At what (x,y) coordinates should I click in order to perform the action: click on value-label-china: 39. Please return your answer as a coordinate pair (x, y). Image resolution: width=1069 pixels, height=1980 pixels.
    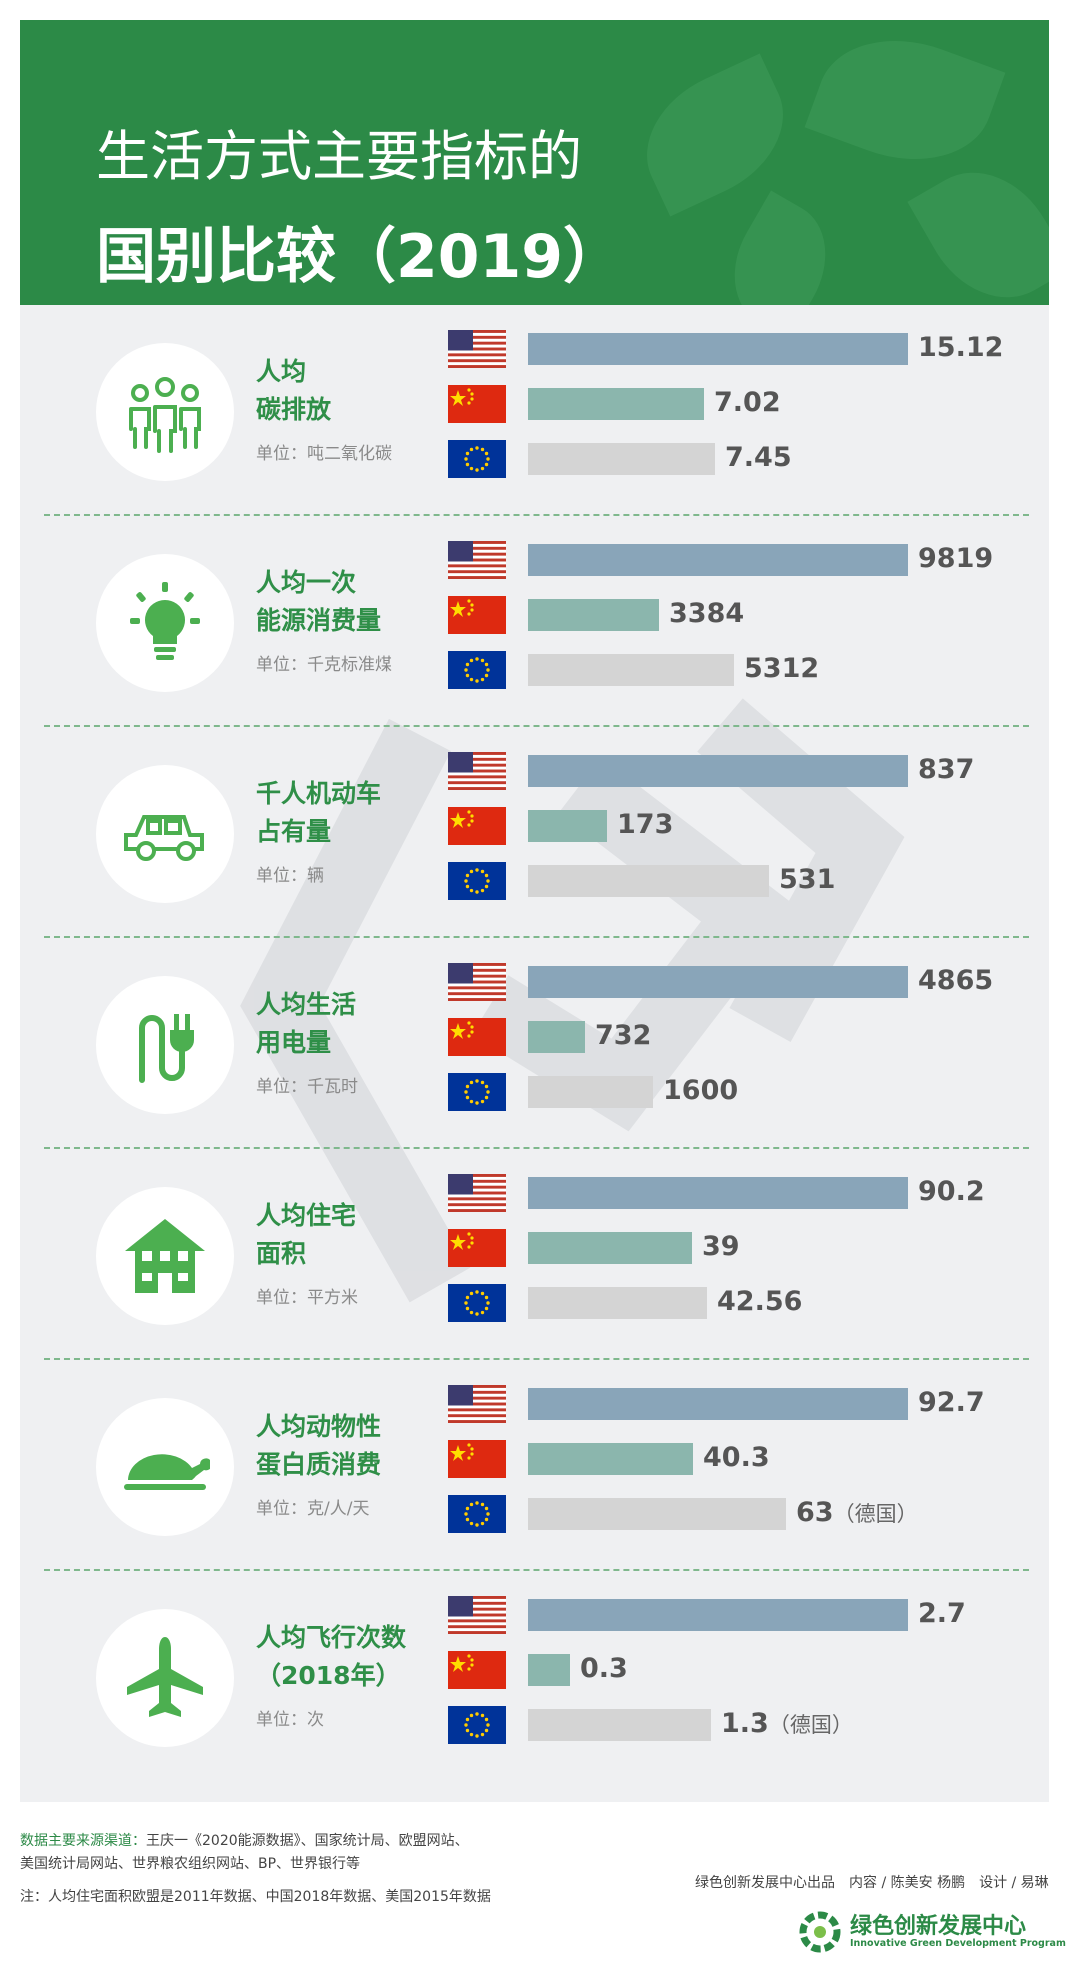
    Looking at the image, I should click on (721, 1246).